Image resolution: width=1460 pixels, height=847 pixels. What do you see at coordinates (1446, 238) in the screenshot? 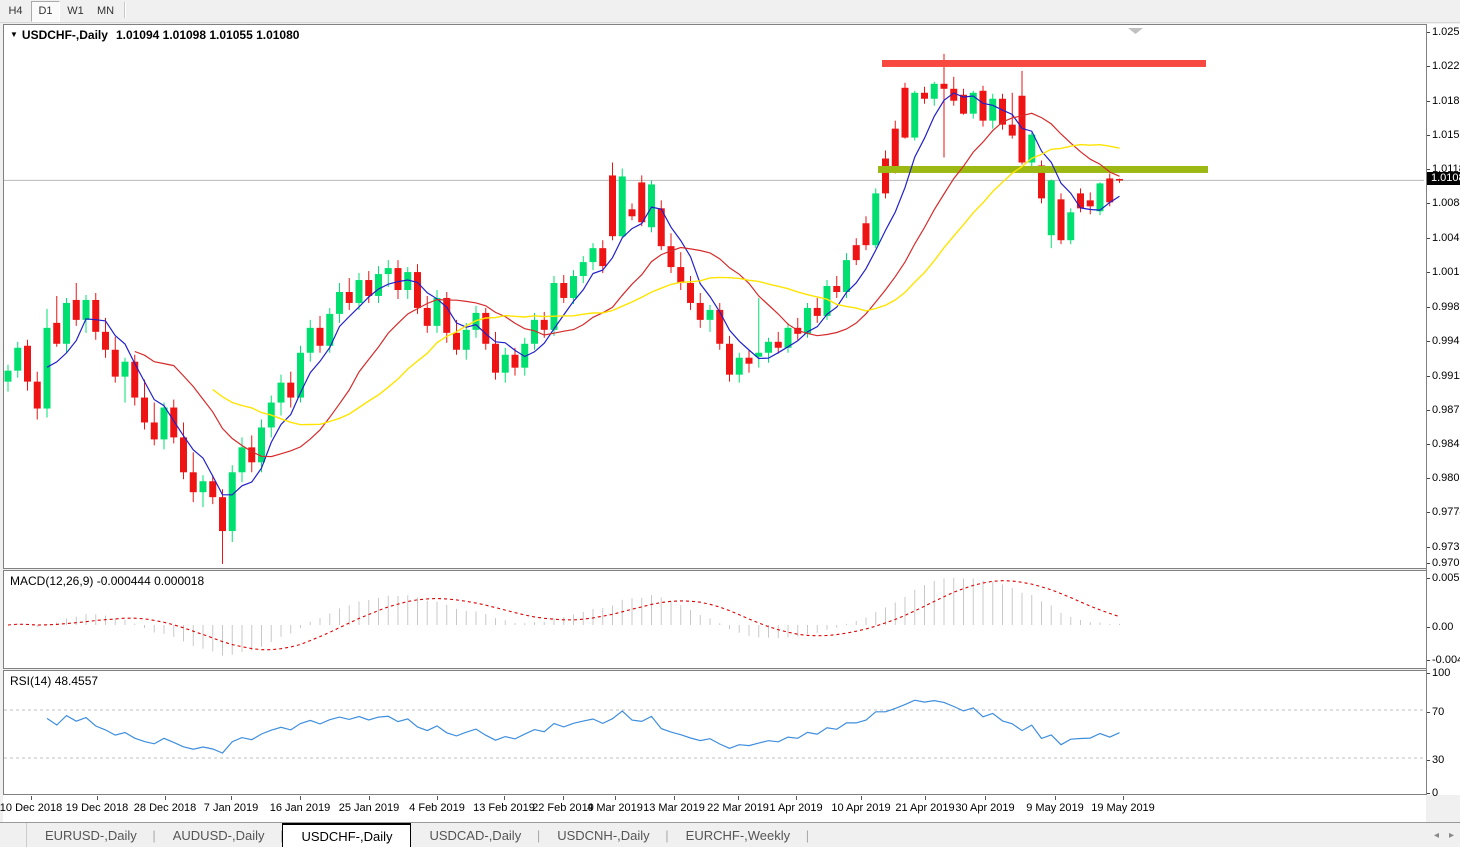
I see `price-axis-label: 1.00490` at bounding box center [1446, 238].